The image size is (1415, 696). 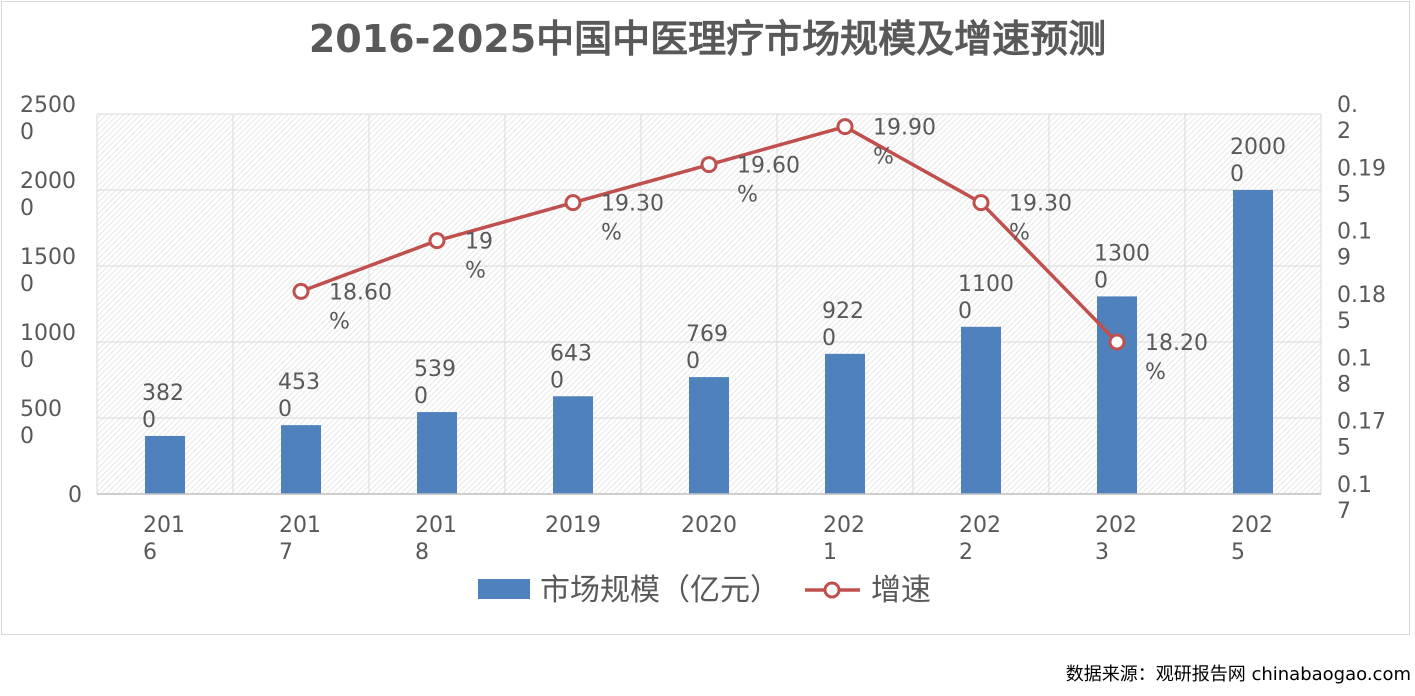 I want to click on bar-label: 922 0, so click(x=843, y=325).